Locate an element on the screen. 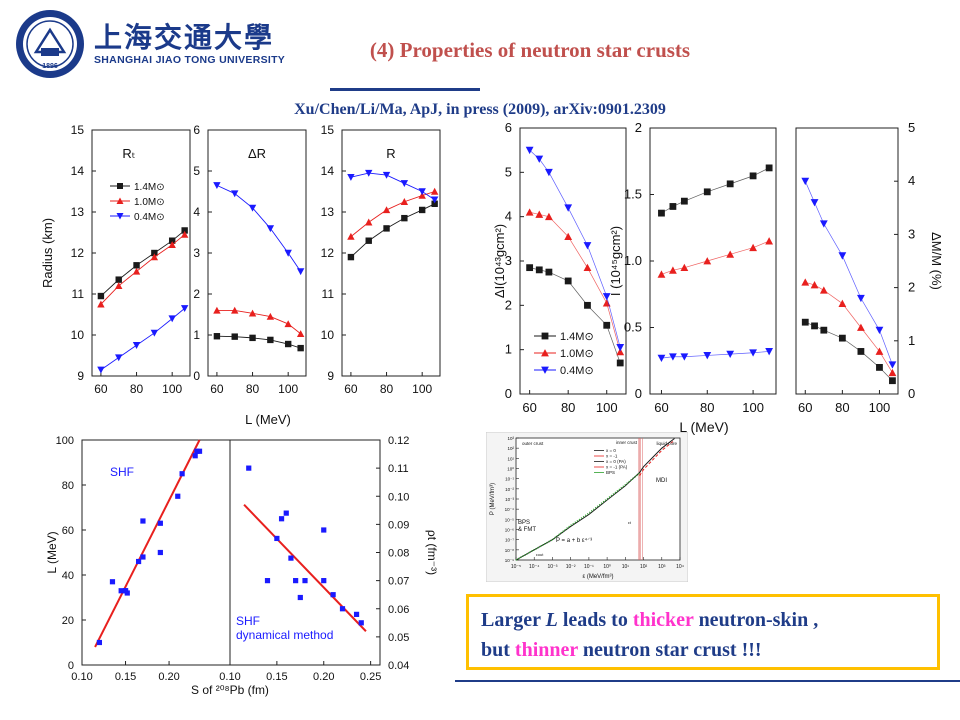 The height and width of the screenshot is (720, 960). legend-label: x = 0 is located at coordinates (611, 450).